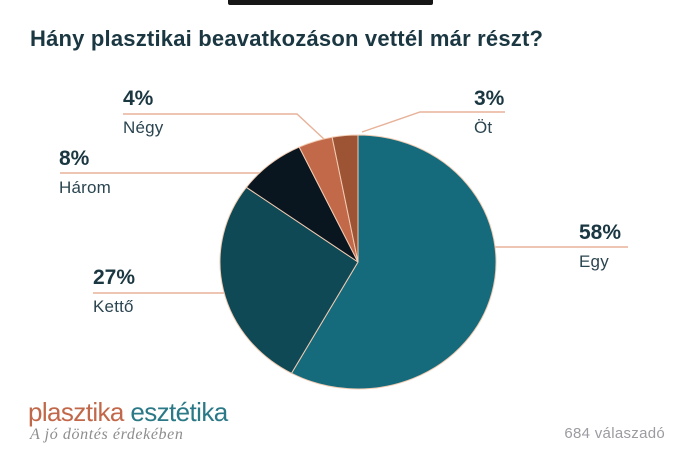  What do you see at coordinates (483, 127) in the screenshot?
I see `callout-ot-label: Öt` at bounding box center [483, 127].